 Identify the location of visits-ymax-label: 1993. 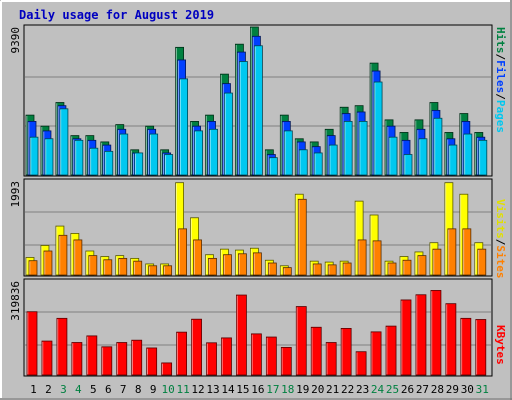
(15, 194).